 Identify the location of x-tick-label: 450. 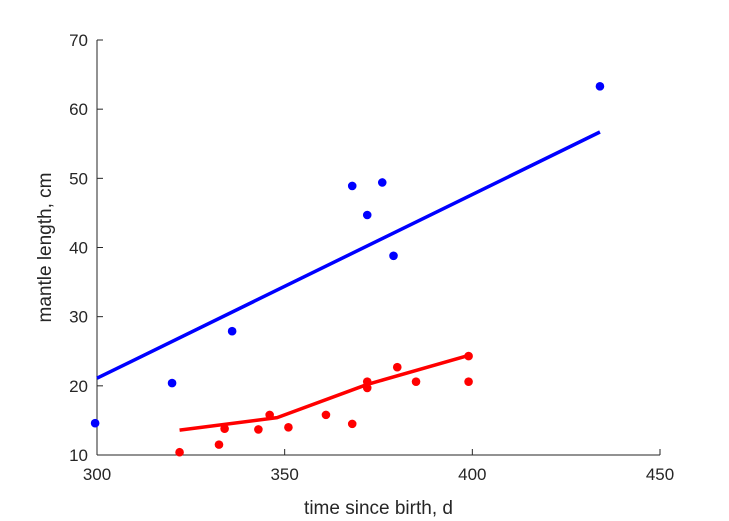
(660, 474).